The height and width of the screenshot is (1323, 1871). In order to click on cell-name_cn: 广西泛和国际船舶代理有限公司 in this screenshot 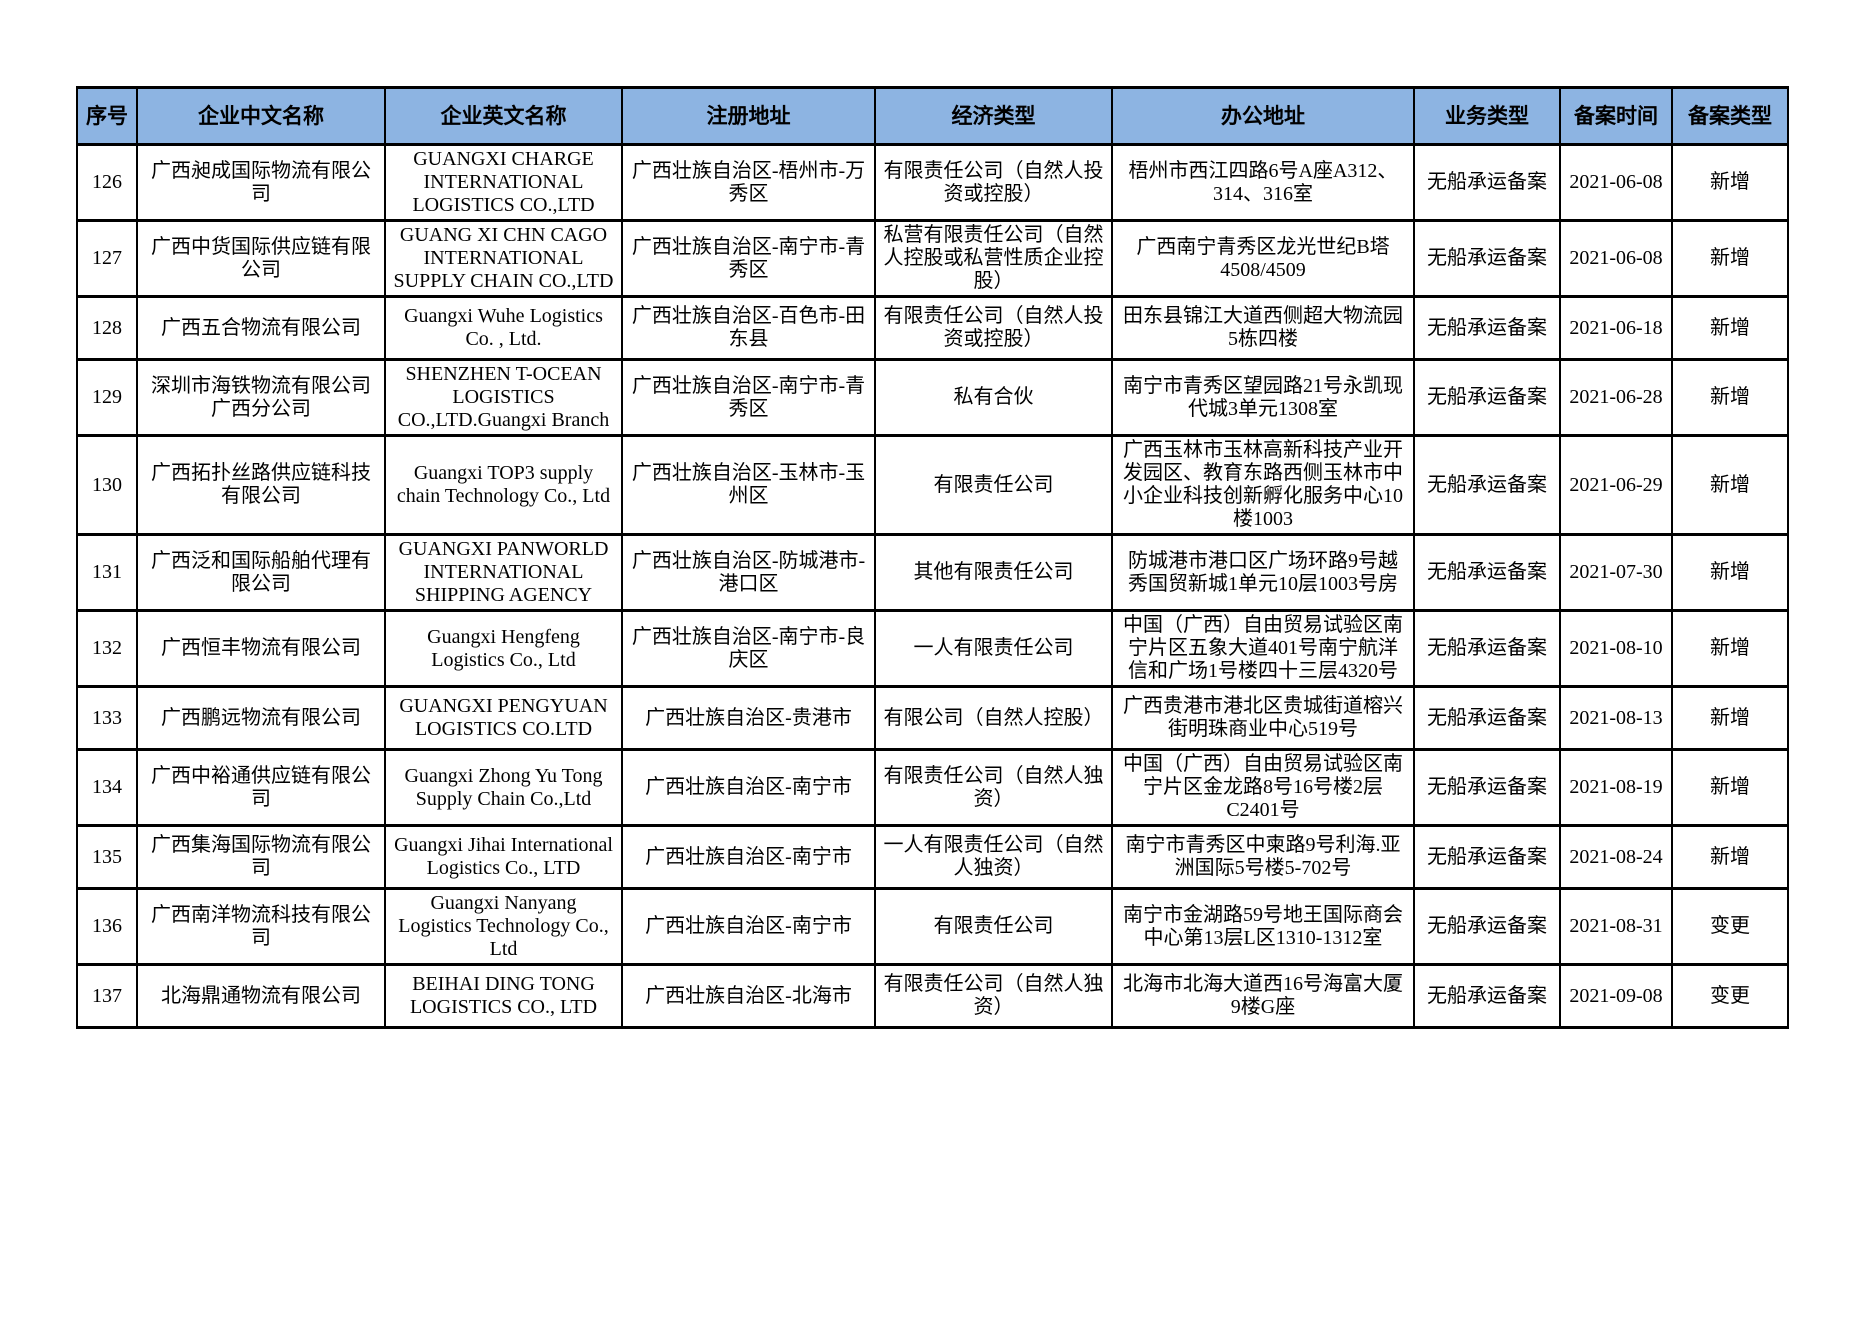, I will do `click(261, 572)`.